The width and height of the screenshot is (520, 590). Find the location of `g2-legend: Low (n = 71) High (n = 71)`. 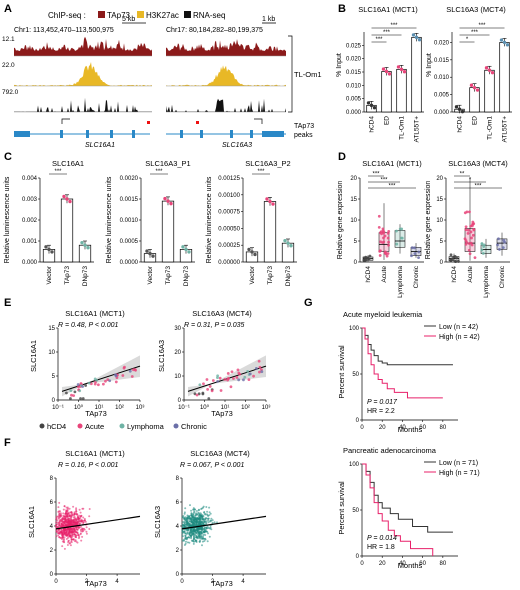

g2-legend: Low (n = 71) High (n = 71) is located at coordinates (452, 468).